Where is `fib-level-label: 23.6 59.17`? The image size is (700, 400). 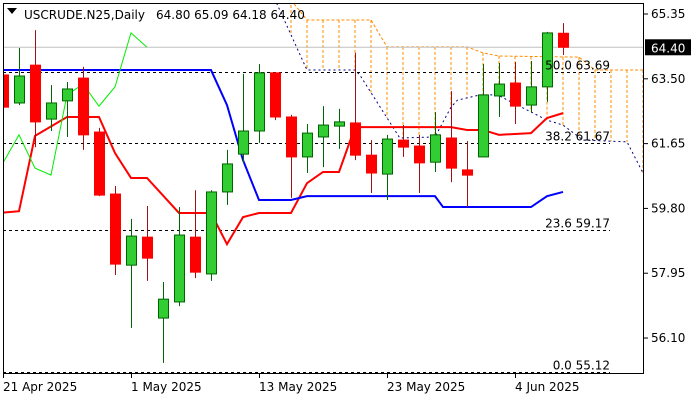 fib-level-label: 23.6 59.17 is located at coordinates (577, 224).